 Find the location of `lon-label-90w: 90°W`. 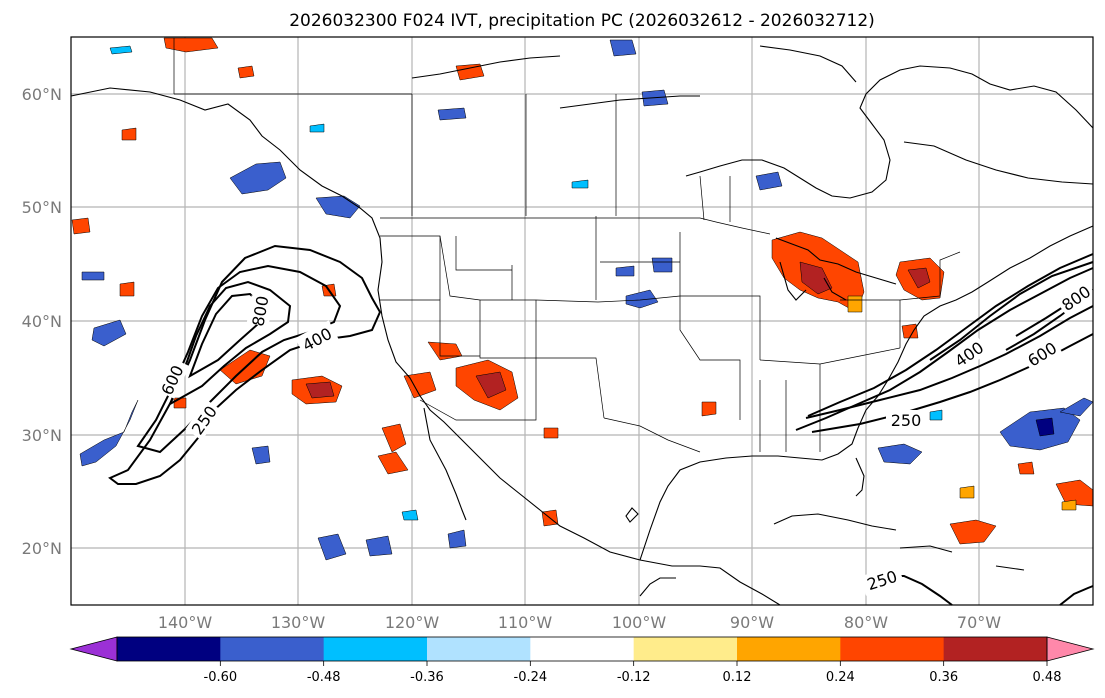

lon-label-90w: 90°W is located at coordinates (752, 622).